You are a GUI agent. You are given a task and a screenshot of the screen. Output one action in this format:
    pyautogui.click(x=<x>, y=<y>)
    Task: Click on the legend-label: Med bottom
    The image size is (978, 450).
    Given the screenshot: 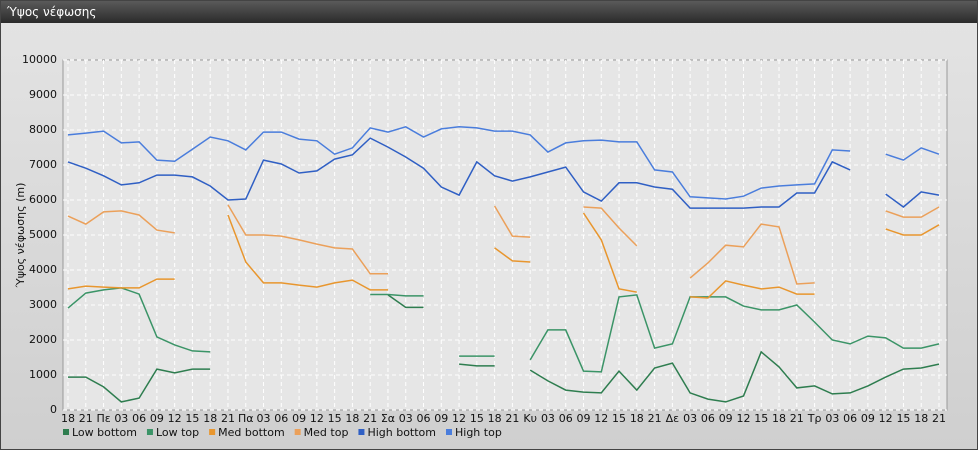 What is the action you would take?
    pyautogui.click(x=251, y=432)
    